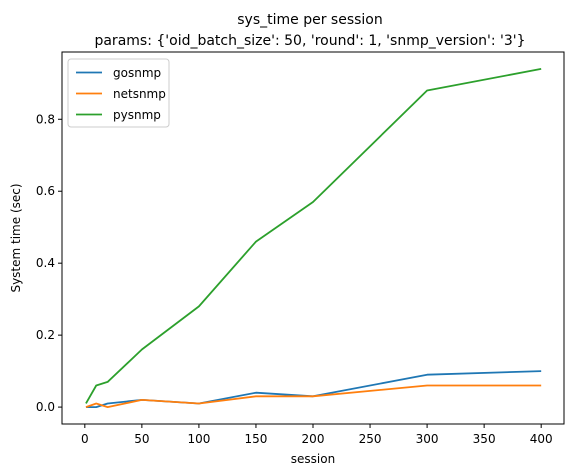 This screenshot has height=476, width=575. What do you see at coordinates (484, 439) in the screenshot?
I see `x-tick-label: 350` at bounding box center [484, 439].